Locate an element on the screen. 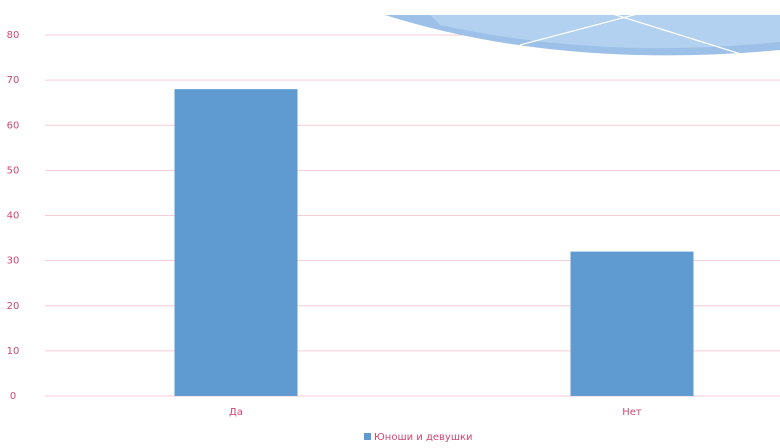 This screenshot has width=780, height=448. legend-label: Юноши и девушки is located at coordinates (423, 437).